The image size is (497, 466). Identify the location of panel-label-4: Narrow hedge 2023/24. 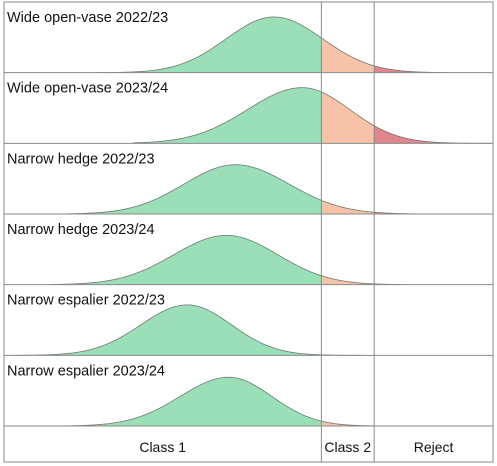
(81, 230).